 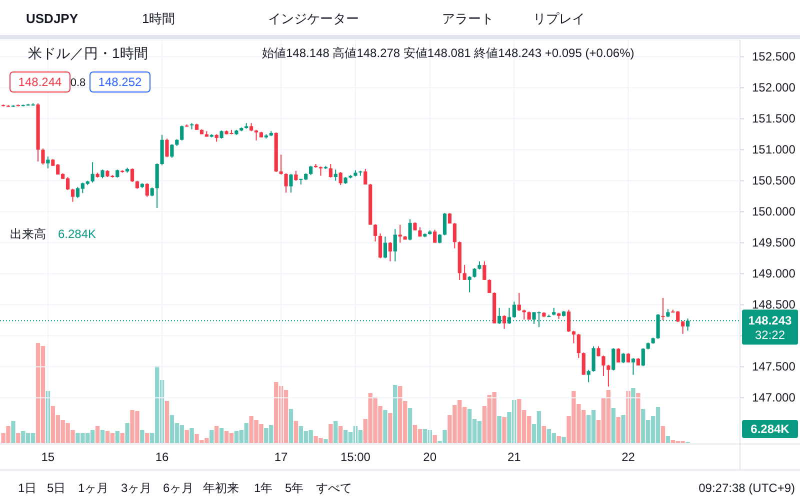 I want to click on x-tick-label: 22, so click(x=629, y=457).